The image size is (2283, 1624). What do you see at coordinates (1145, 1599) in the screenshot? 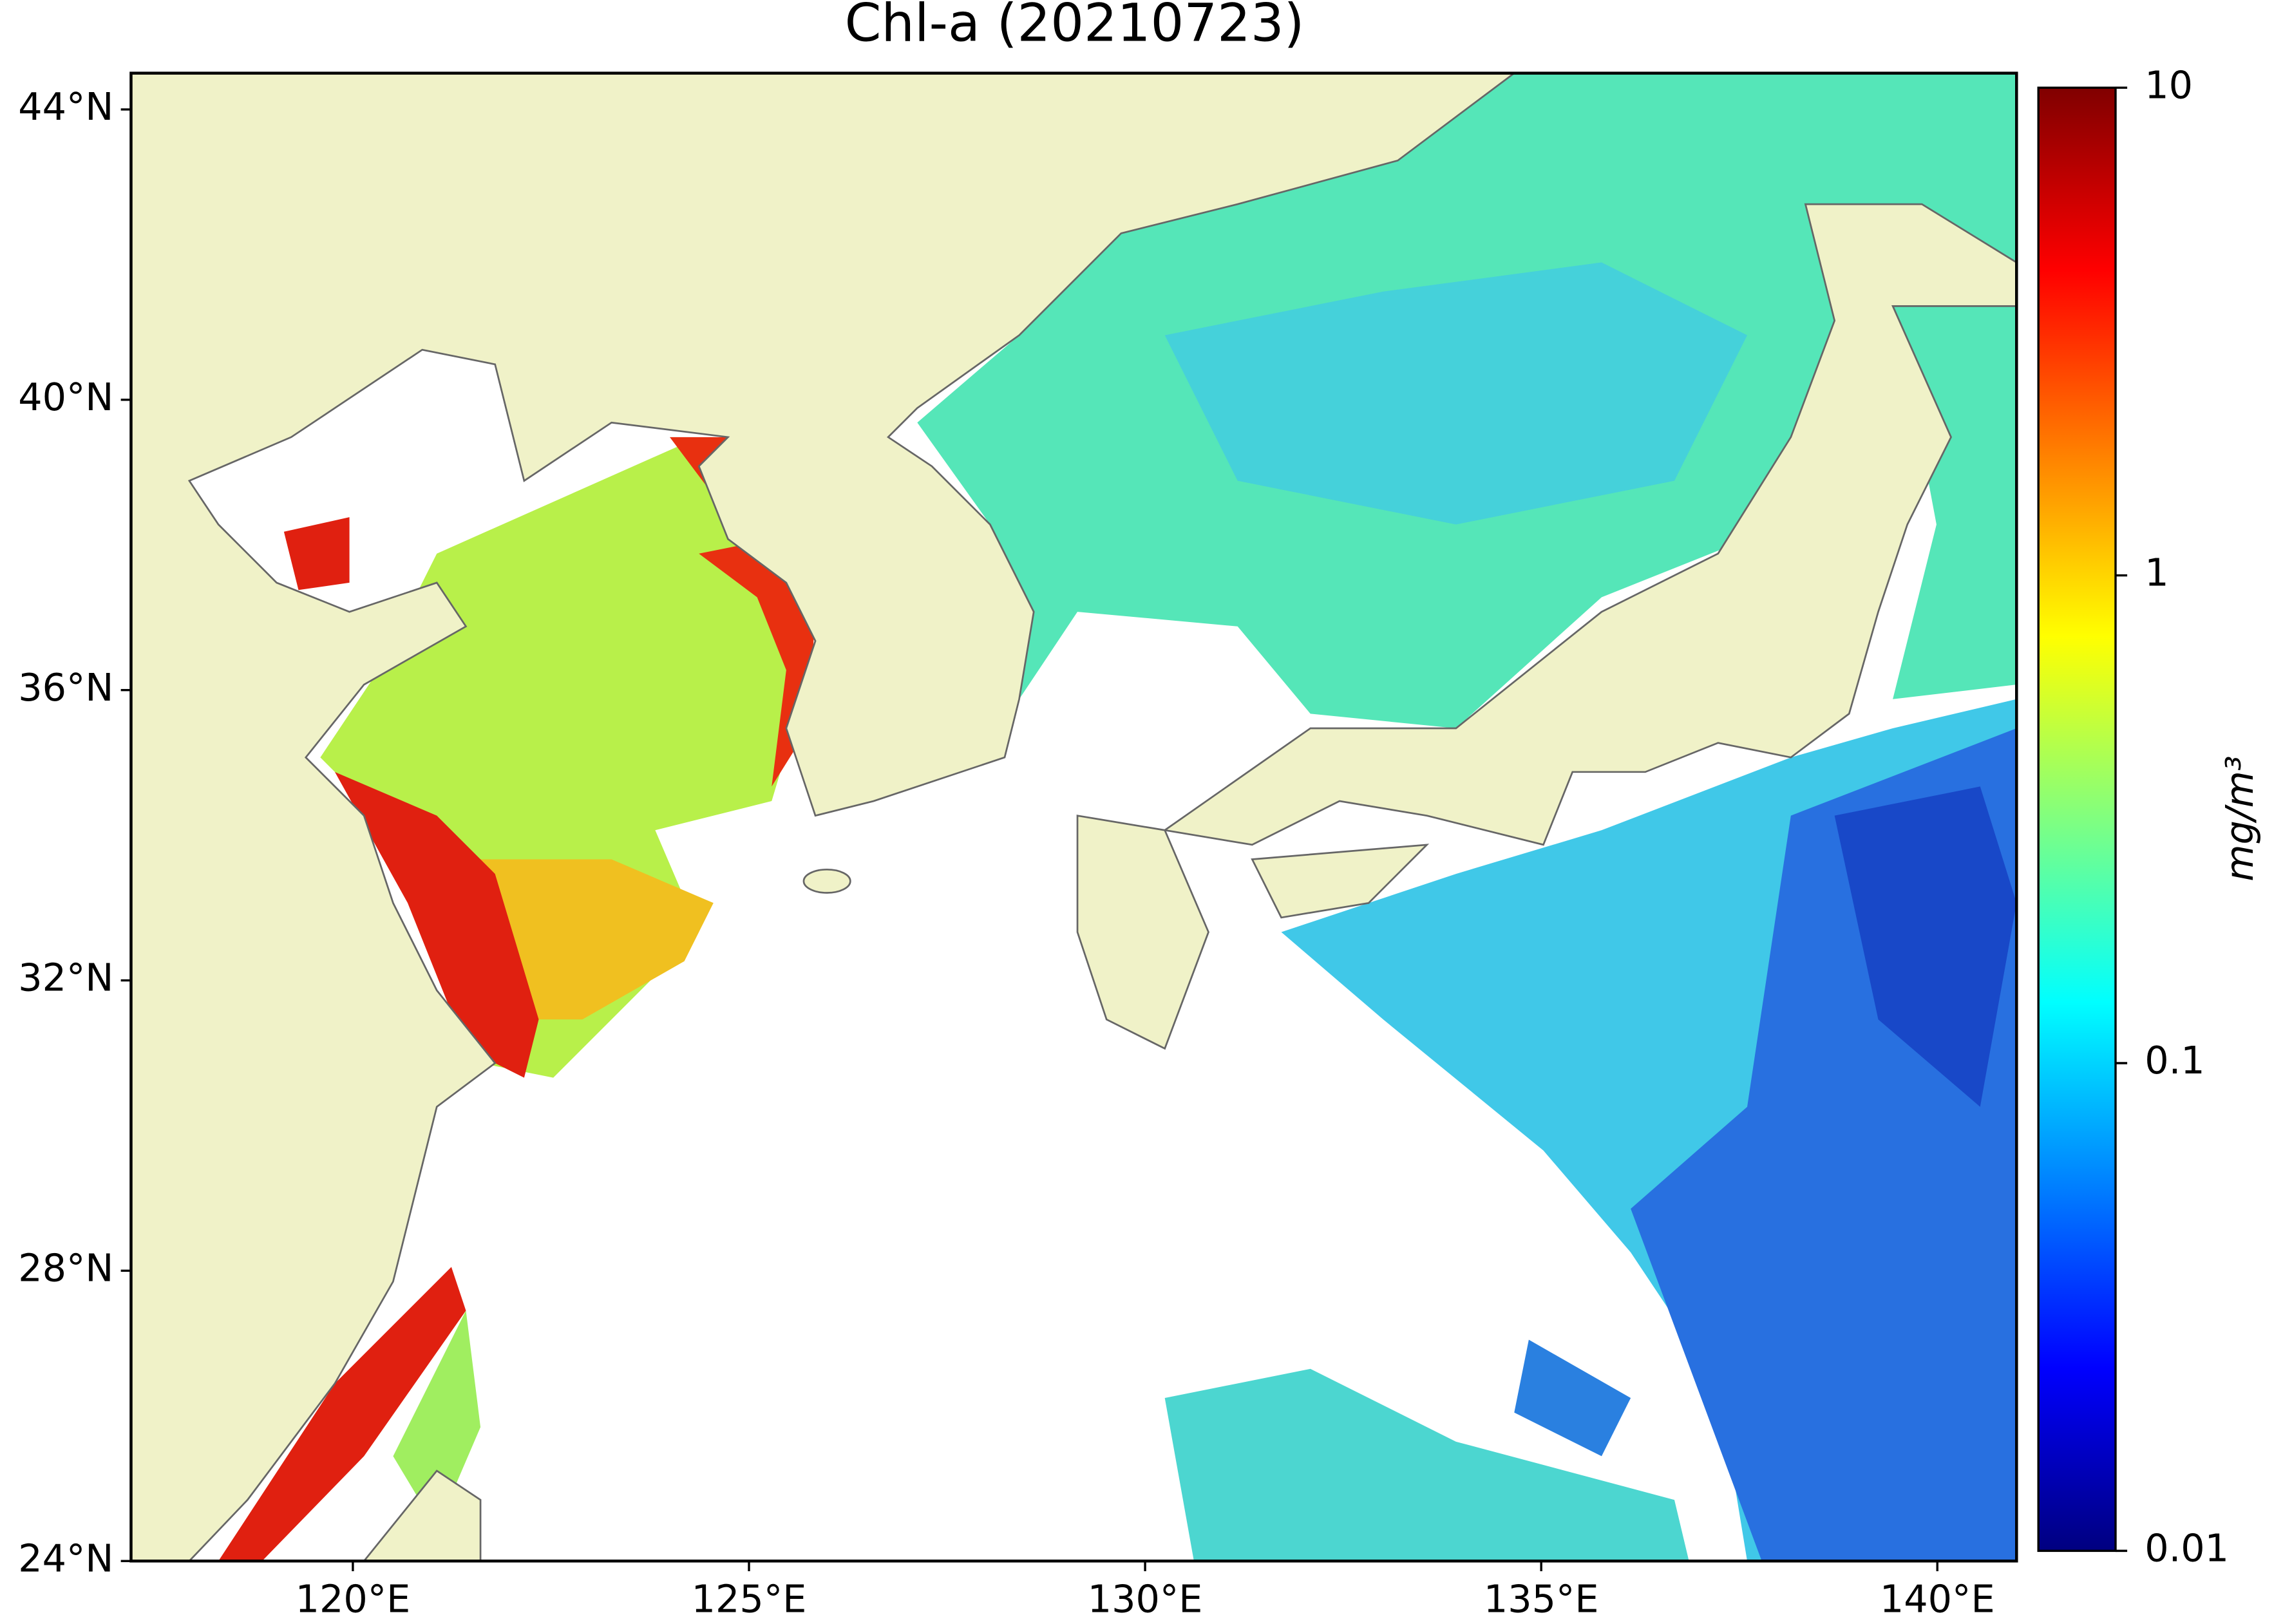
I see `x-tick-label: 130°E` at bounding box center [1145, 1599].